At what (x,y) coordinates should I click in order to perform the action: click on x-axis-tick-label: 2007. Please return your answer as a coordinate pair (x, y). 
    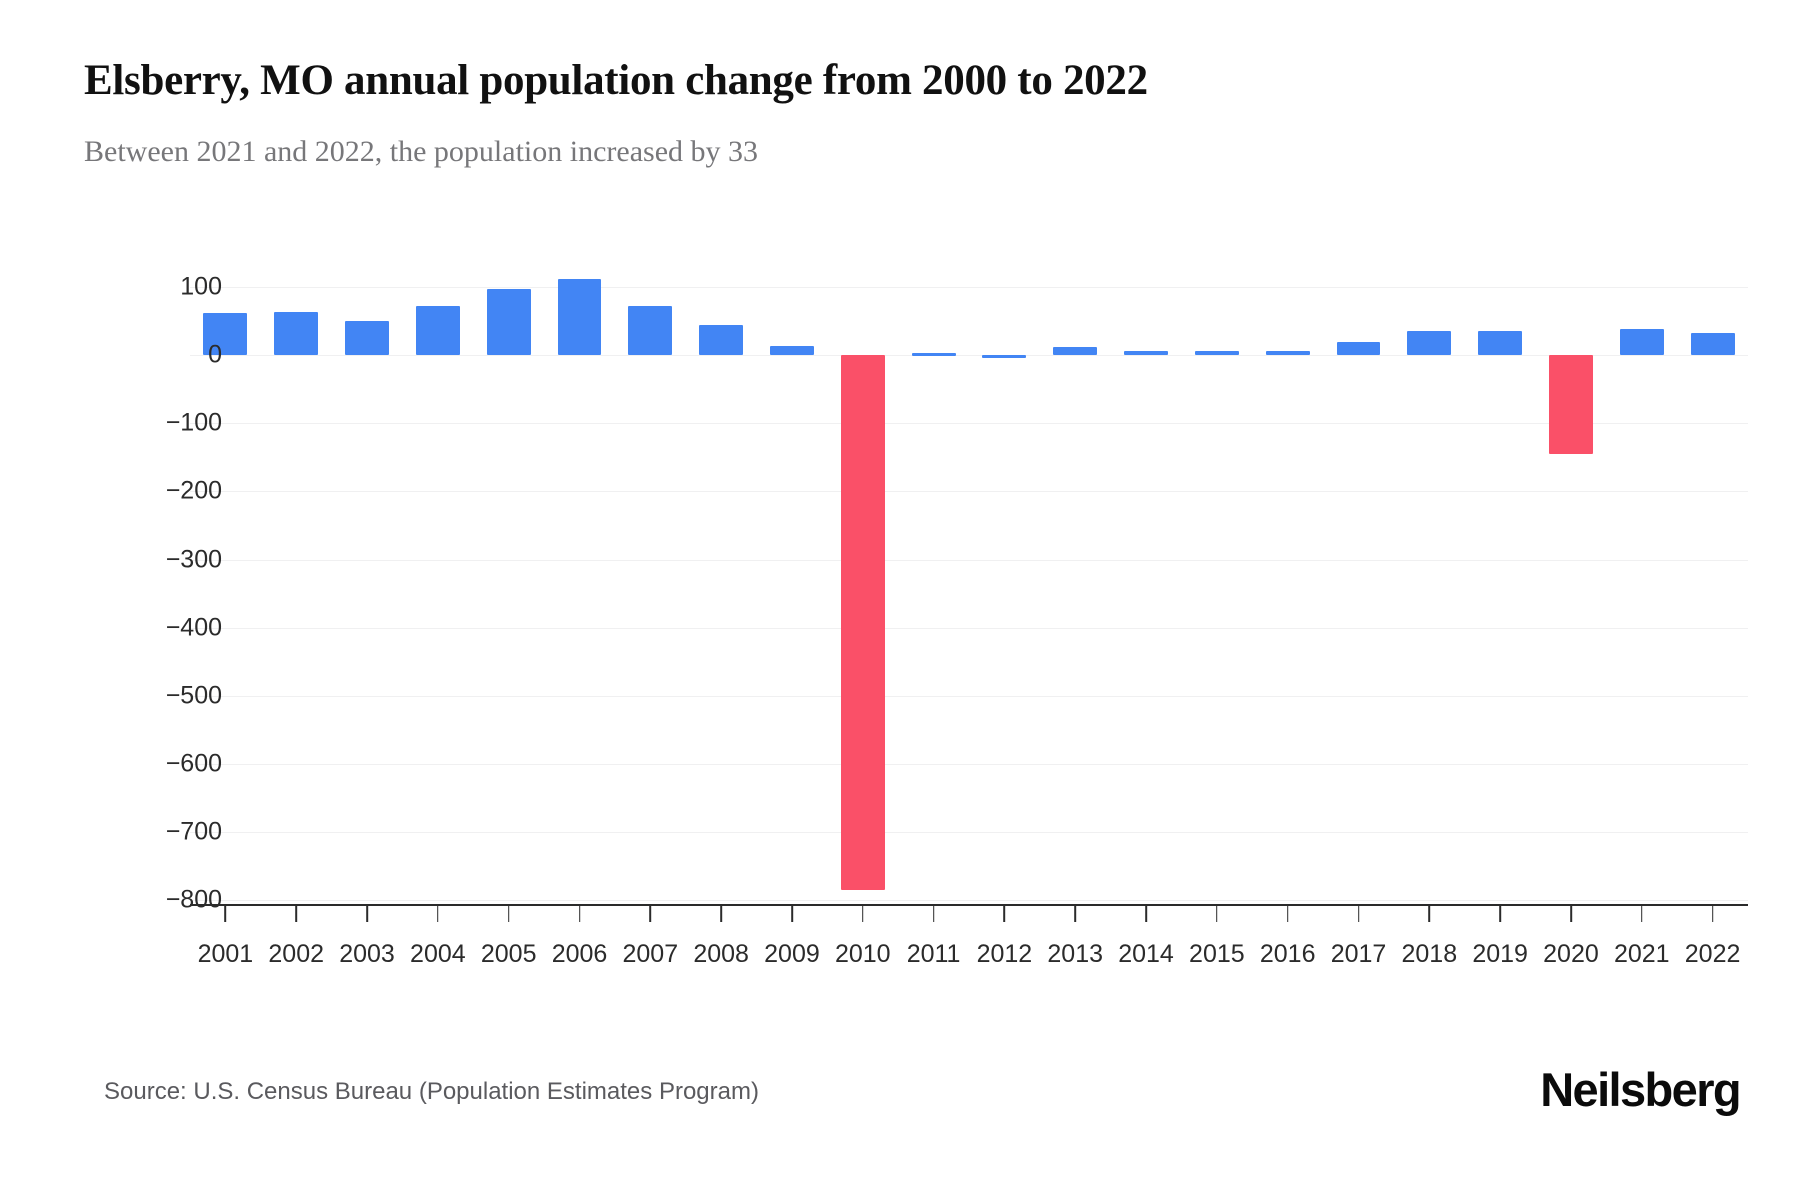
    Looking at the image, I should click on (650, 954).